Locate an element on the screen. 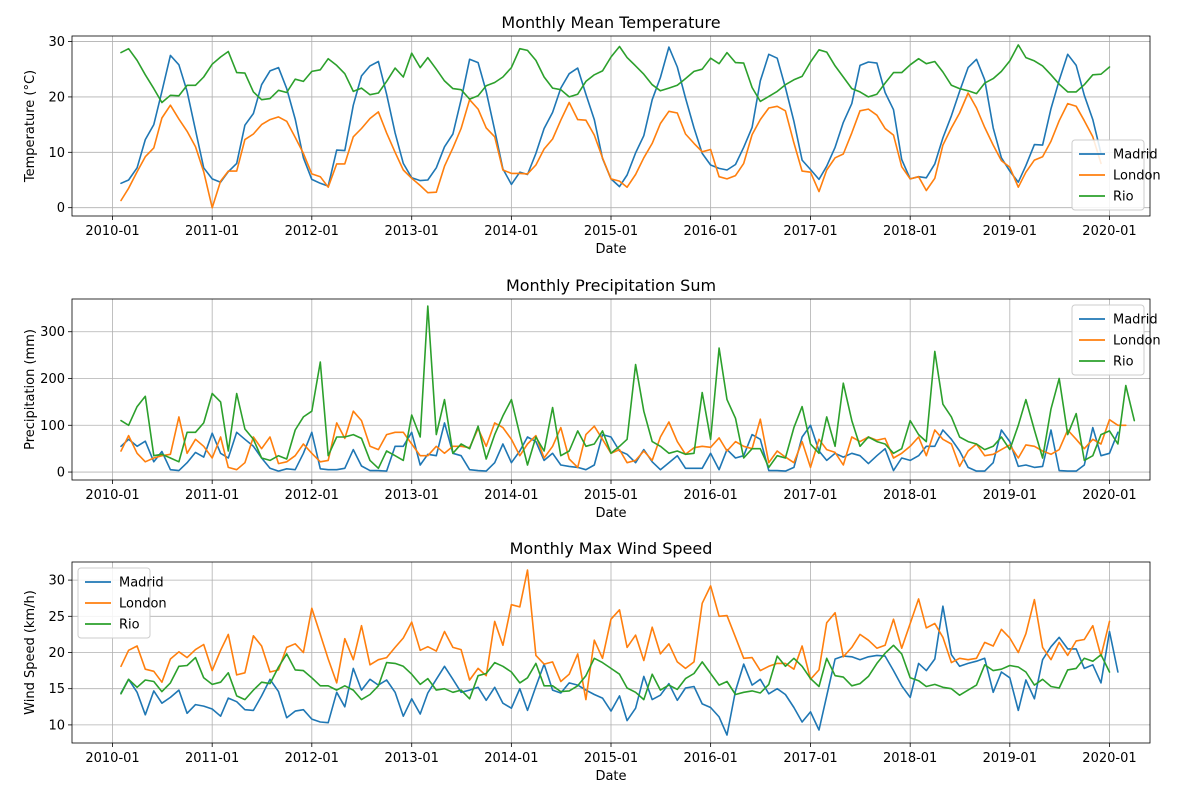 The width and height of the screenshot is (1200, 800). y-tick-label: 200 is located at coordinates (52, 379).